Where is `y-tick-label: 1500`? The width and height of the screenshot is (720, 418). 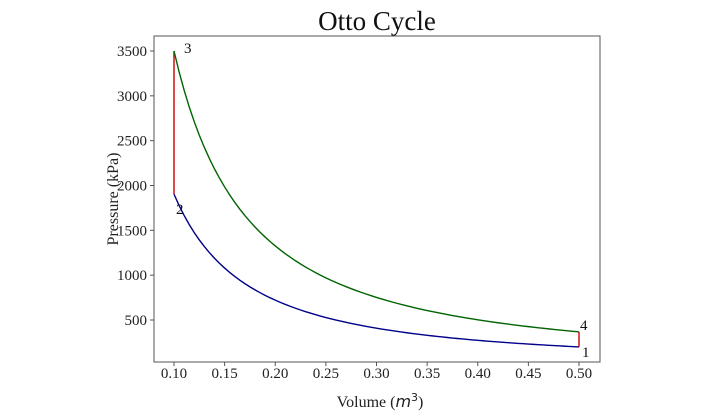 y-tick-label: 1500 is located at coordinates (132, 231).